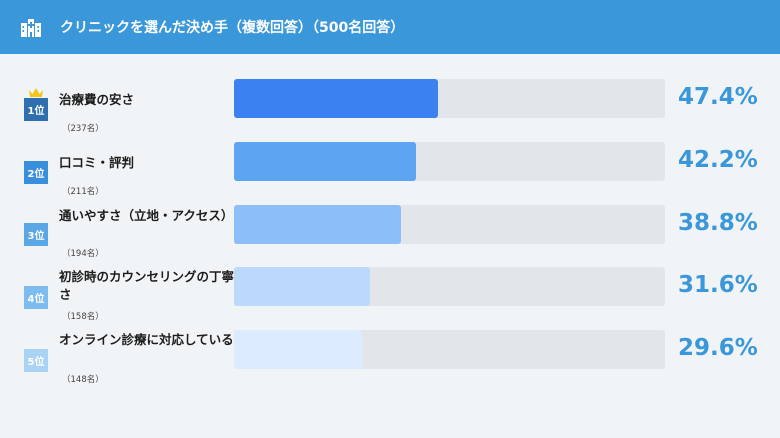  What do you see at coordinates (718, 285) in the screenshot?
I see `value-label: 31.6%` at bounding box center [718, 285].